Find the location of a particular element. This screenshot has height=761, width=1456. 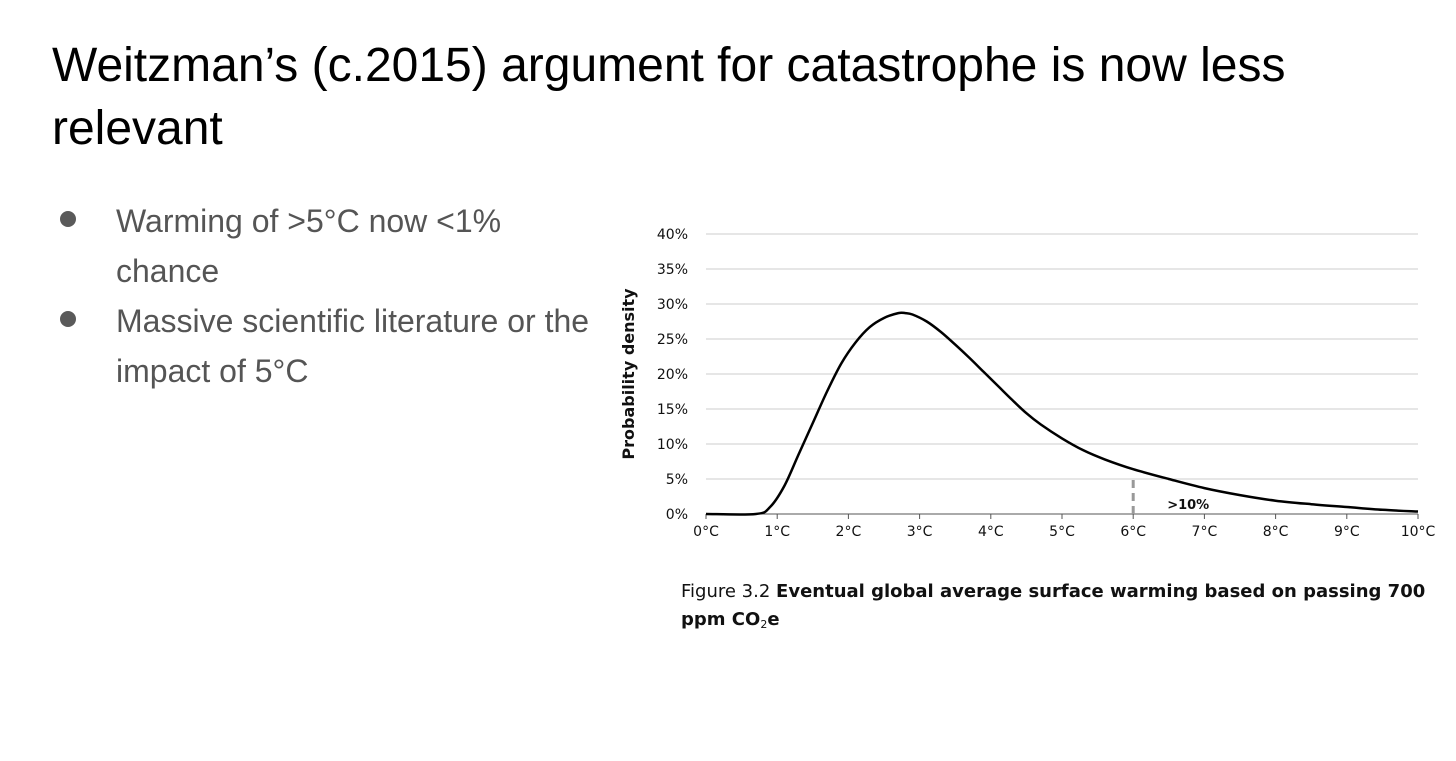

x-tick-label: 10°C is located at coordinates (1418, 532).